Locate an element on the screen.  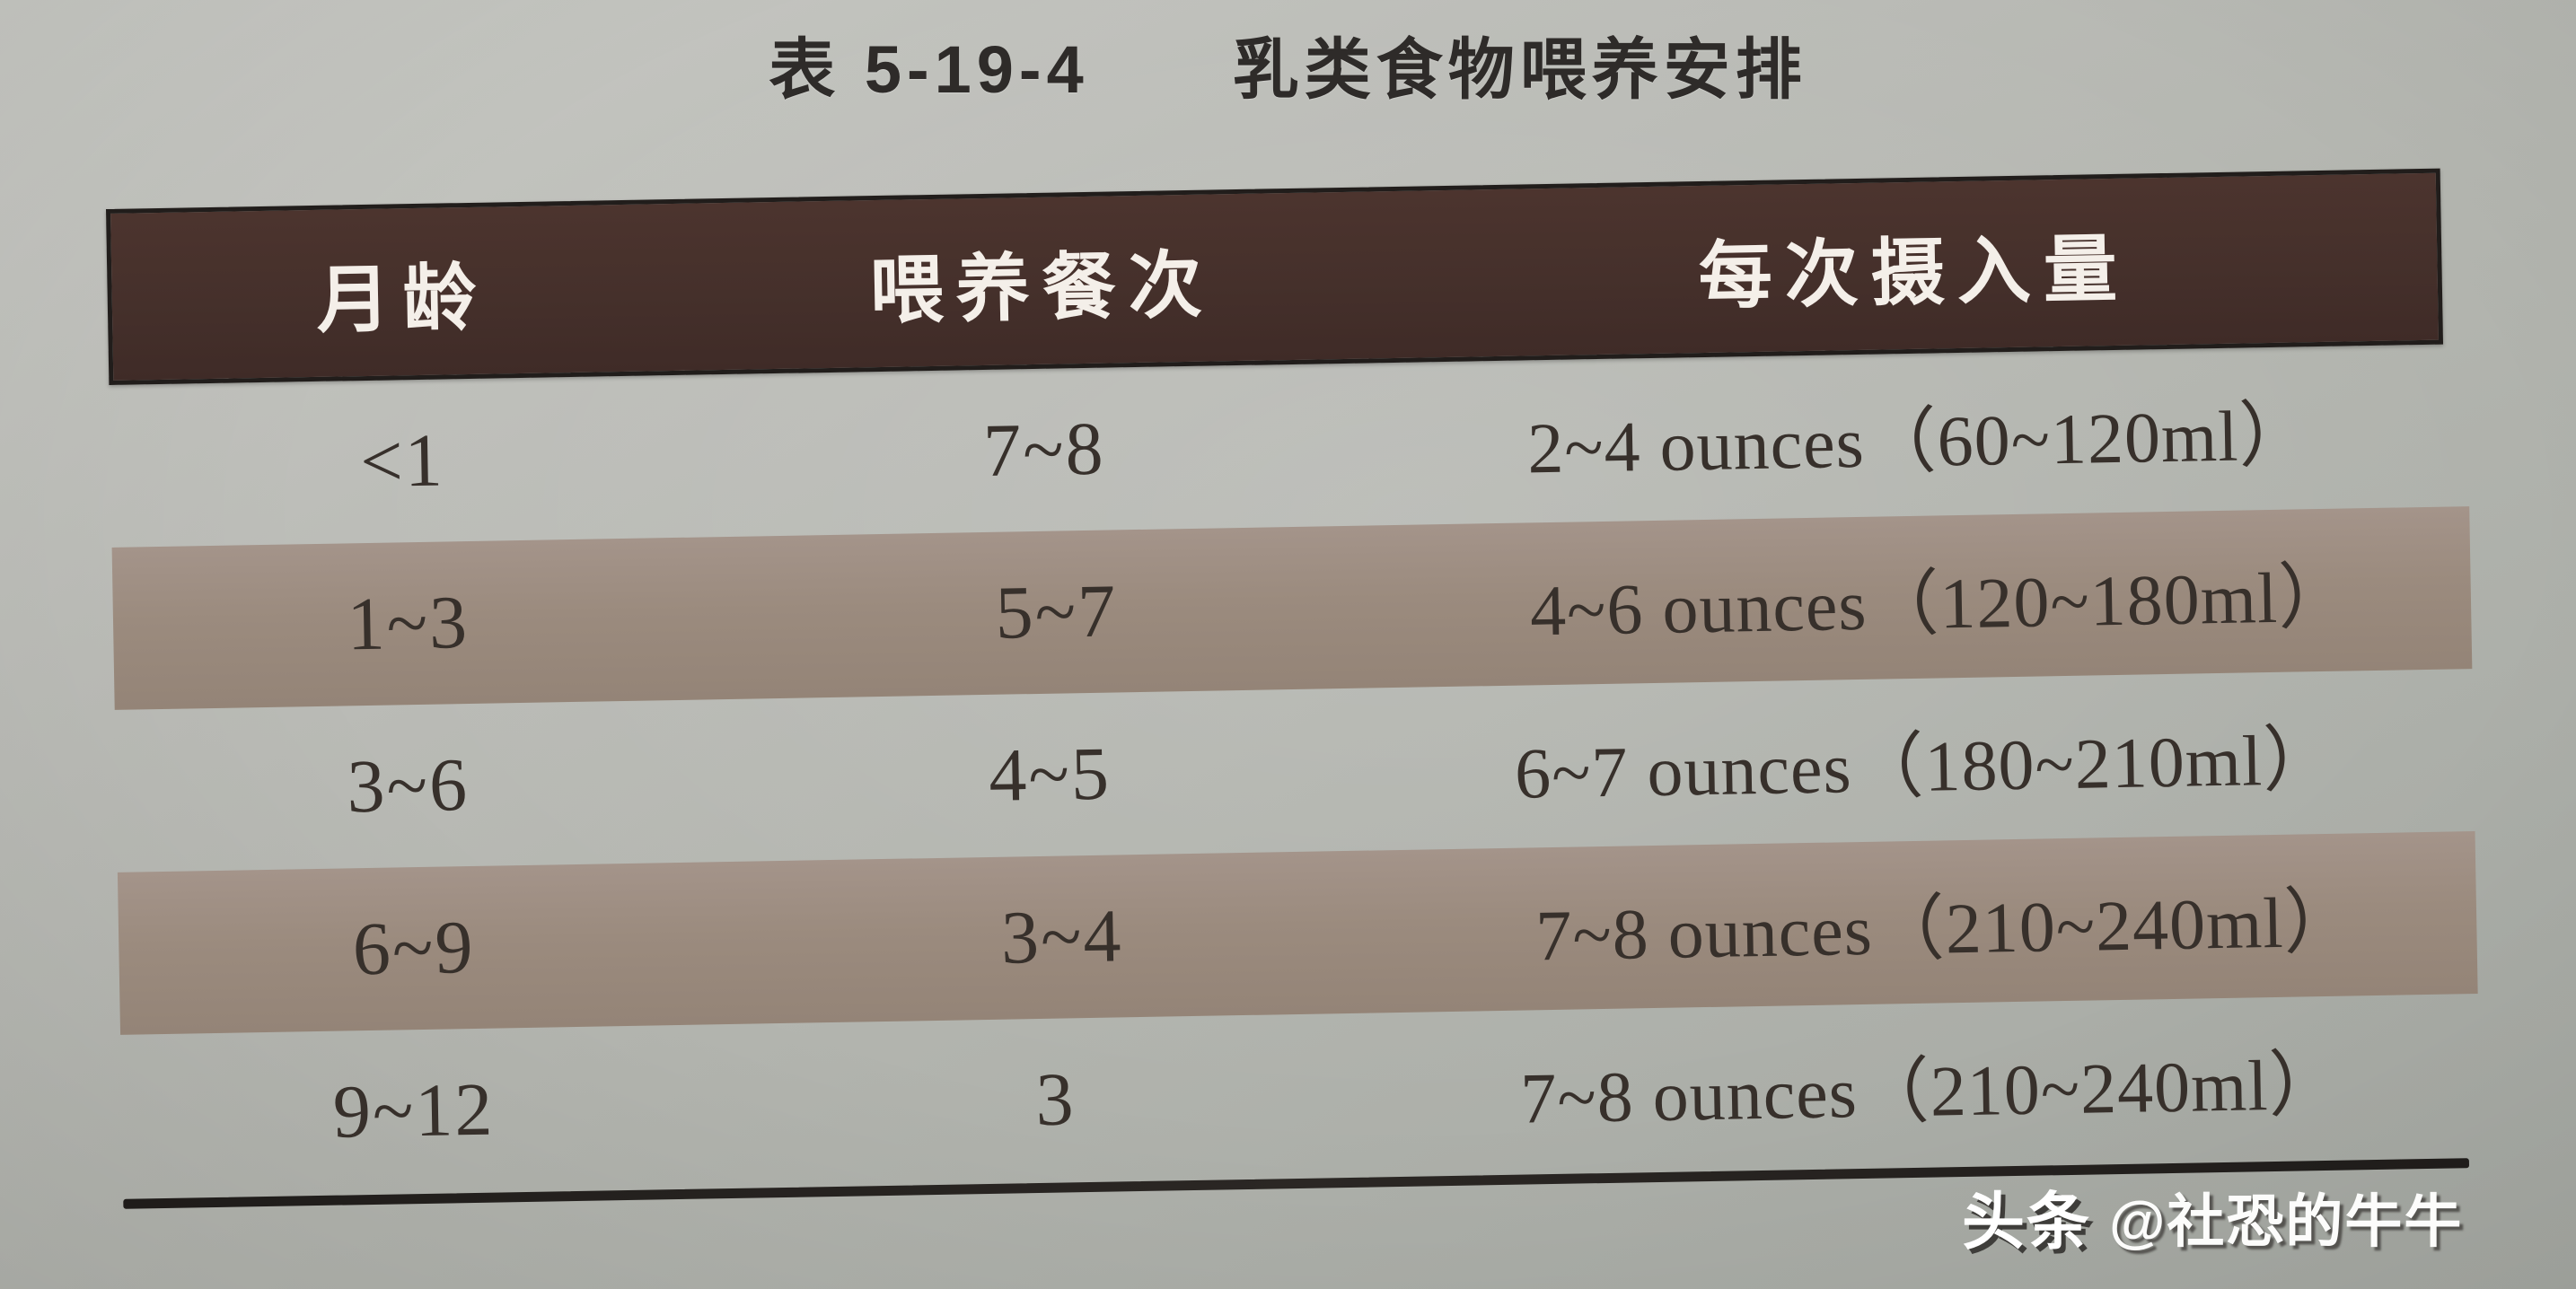
cell-intake: 6~7 ounces（180~210ml） is located at coordinates (1925, 767).